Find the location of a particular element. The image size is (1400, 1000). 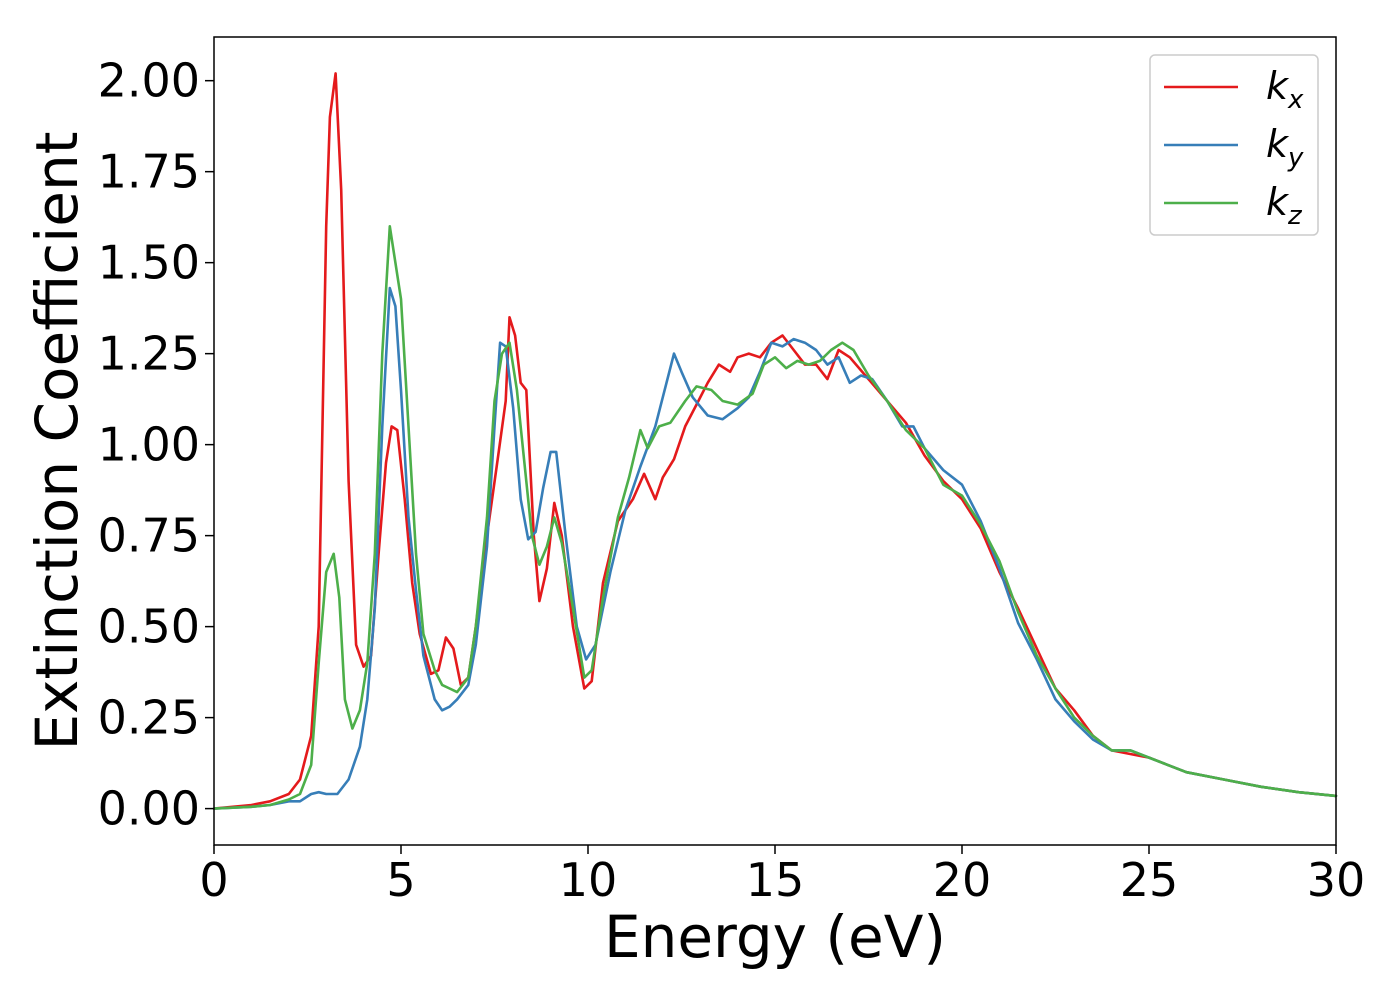

x-tick-label: 5 is located at coordinates (400, 880).